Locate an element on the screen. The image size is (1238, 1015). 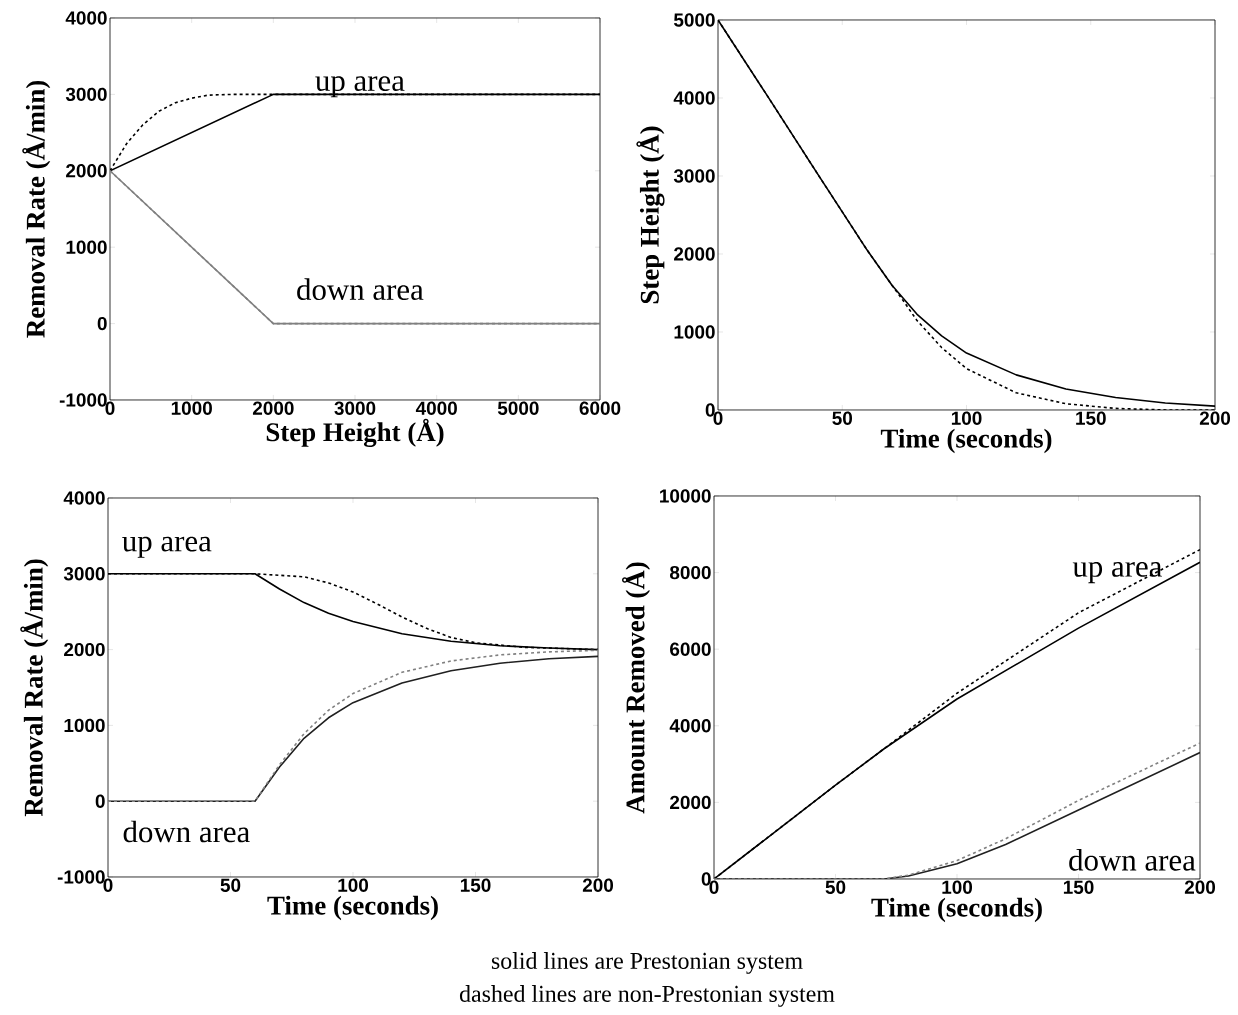
x-tick-label: 4000 is located at coordinates (436, 408).